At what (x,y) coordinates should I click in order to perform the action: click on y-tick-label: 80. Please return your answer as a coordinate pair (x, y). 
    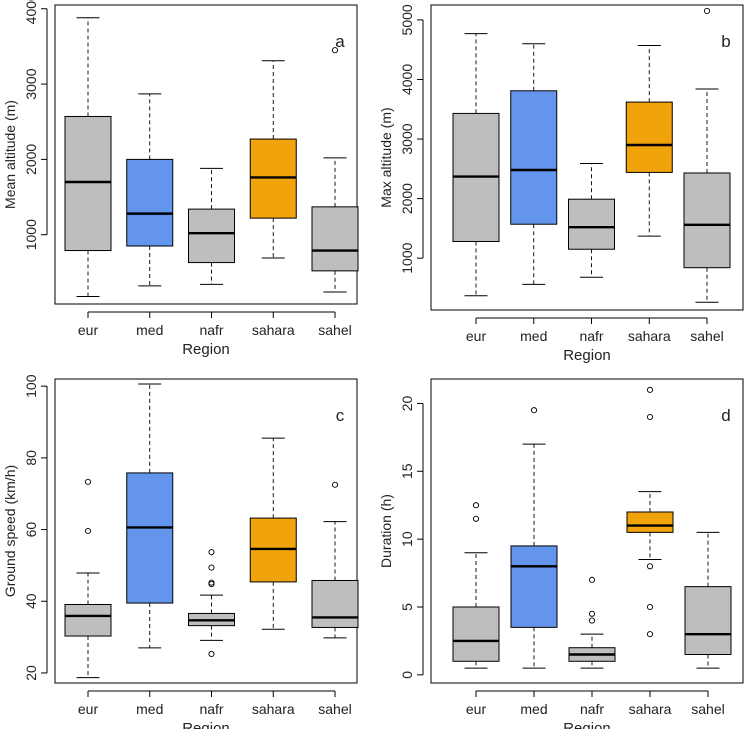
    Looking at the image, I should click on (31, 458).